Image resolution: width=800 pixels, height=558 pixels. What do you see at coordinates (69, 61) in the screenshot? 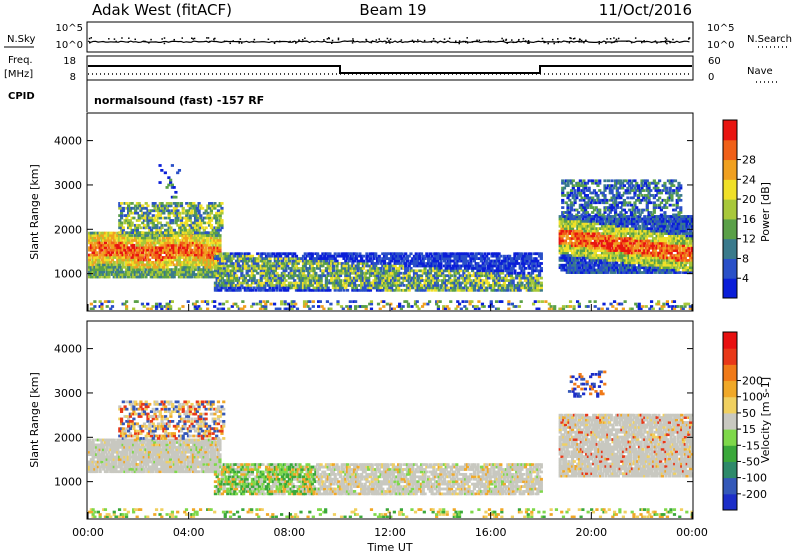
I see `freq-tick-top: 18` at bounding box center [69, 61].